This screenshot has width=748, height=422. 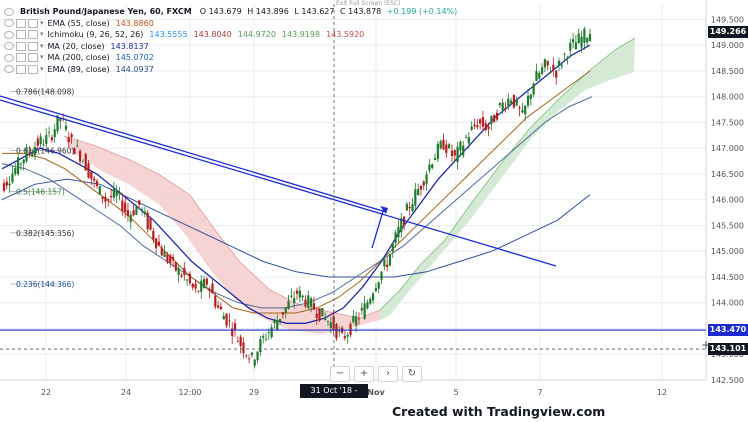 I want to click on last-price-tag: 149.266, so click(x=728, y=31).